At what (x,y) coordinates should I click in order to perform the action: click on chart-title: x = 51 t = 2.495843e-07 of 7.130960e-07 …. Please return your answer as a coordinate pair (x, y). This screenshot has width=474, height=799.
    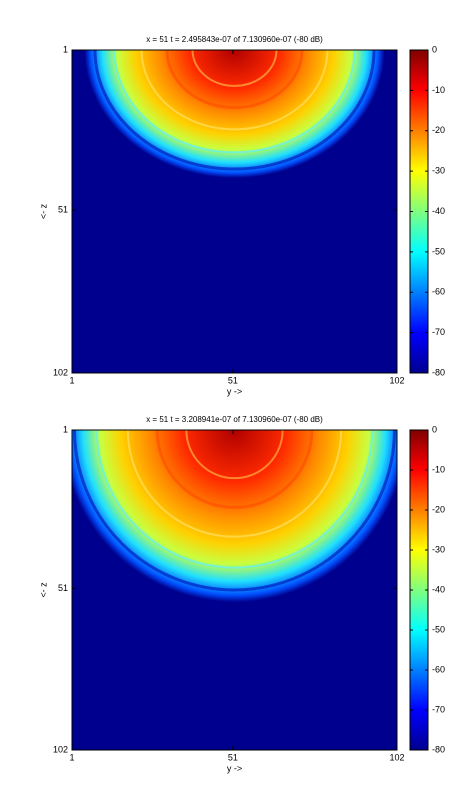
    Looking at the image, I should click on (234, 39).